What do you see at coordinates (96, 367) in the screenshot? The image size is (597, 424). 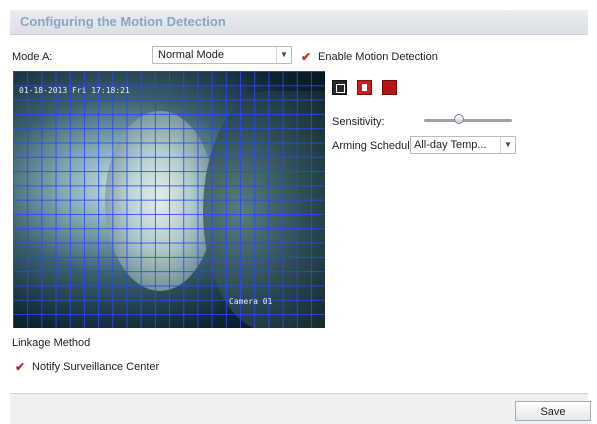 I see `notify-surveillance-label: Notify Surveillance Center` at bounding box center [96, 367].